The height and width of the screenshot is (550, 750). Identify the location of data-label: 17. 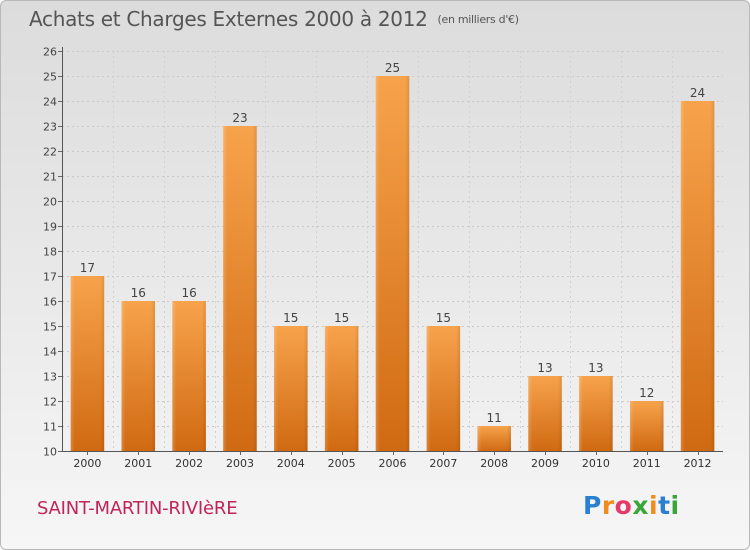
(87, 268).